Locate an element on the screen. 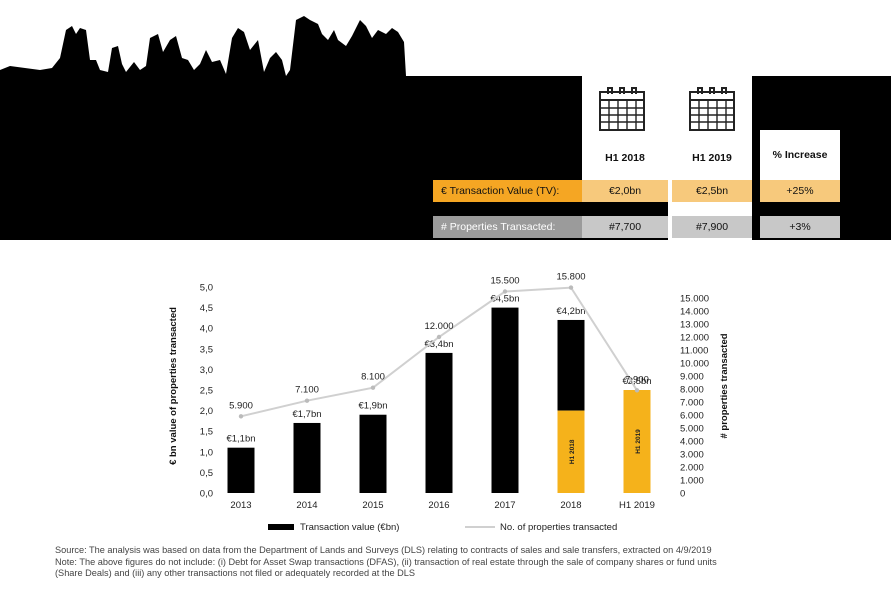  bar-segment-label: H1 2018 is located at coordinates (572, 451).